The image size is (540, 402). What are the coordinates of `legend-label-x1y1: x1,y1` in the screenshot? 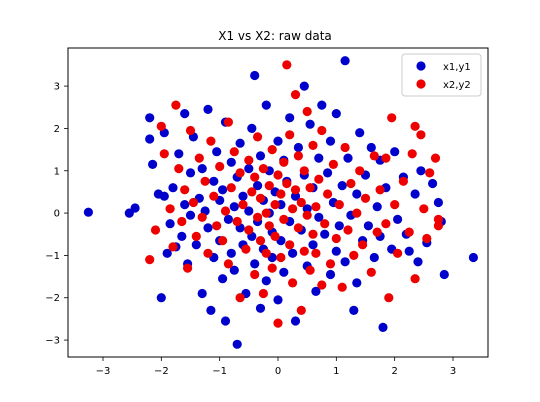 It's located at (457, 67).